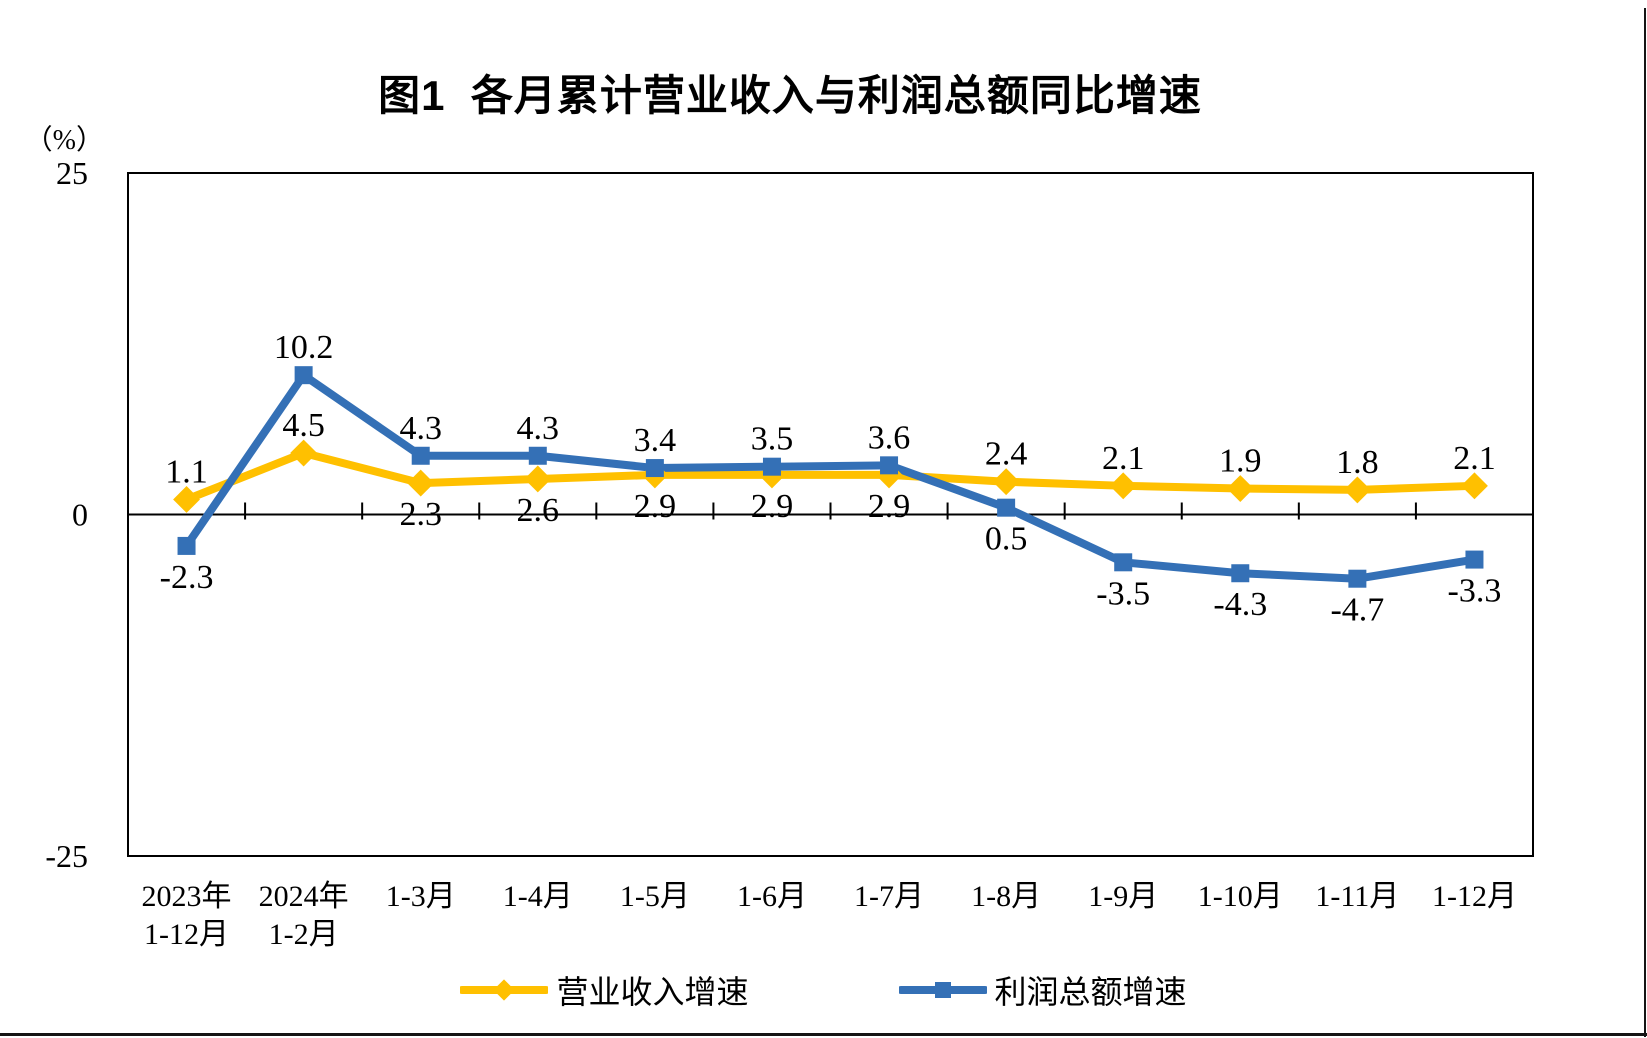  Describe the element at coordinates (64, 140) in the screenshot. I see `y-axis-unit-label: （%）` at that location.